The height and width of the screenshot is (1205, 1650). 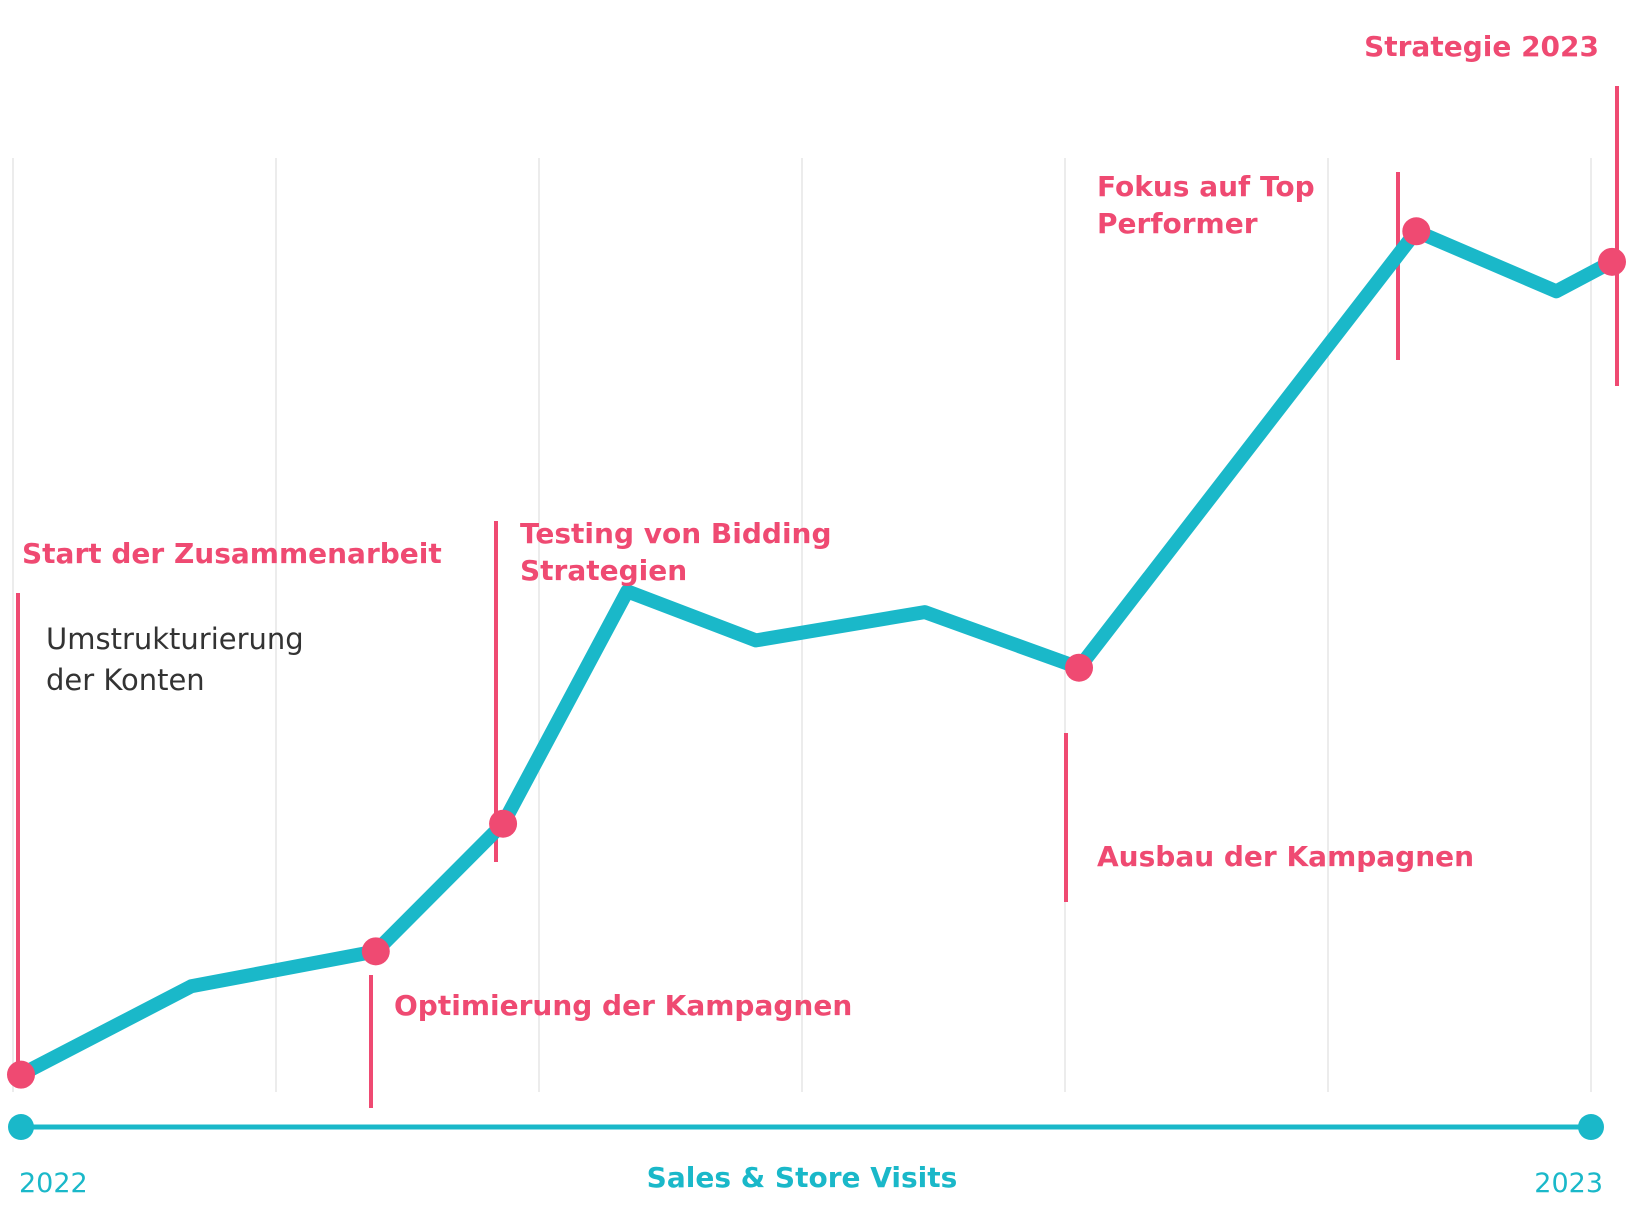 I want to click on annotation-label-line: Fokus auf Top, so click(x=1206, y=186).